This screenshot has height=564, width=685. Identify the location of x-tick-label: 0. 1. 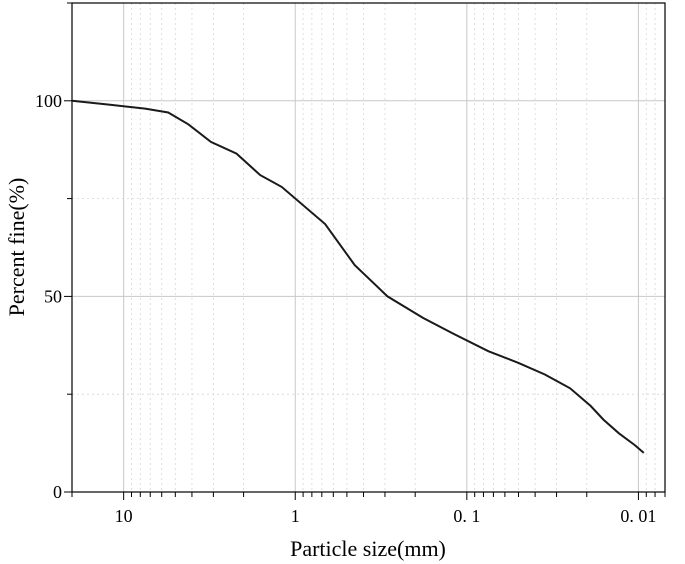
(466, 516).